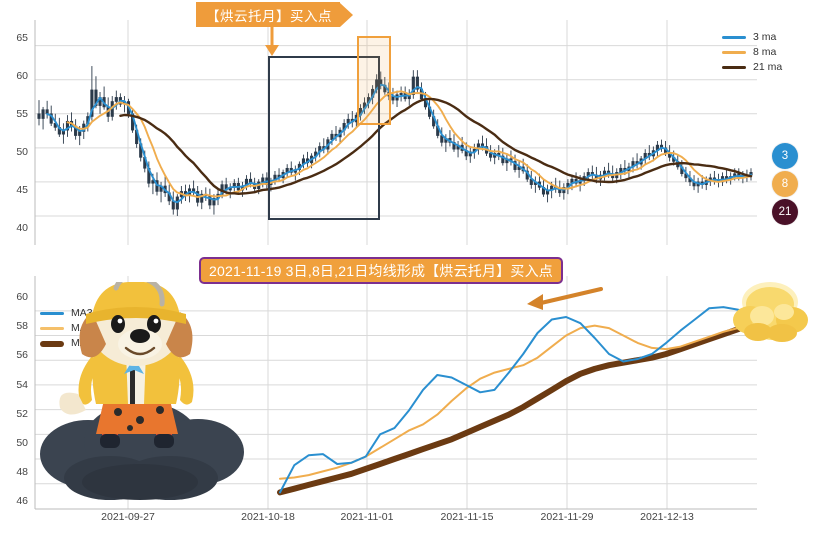 Image resolution: width=813 pixels, height=539 pixels. I want to click on legend-label-21ma: 21 ma, so click(768, 67).